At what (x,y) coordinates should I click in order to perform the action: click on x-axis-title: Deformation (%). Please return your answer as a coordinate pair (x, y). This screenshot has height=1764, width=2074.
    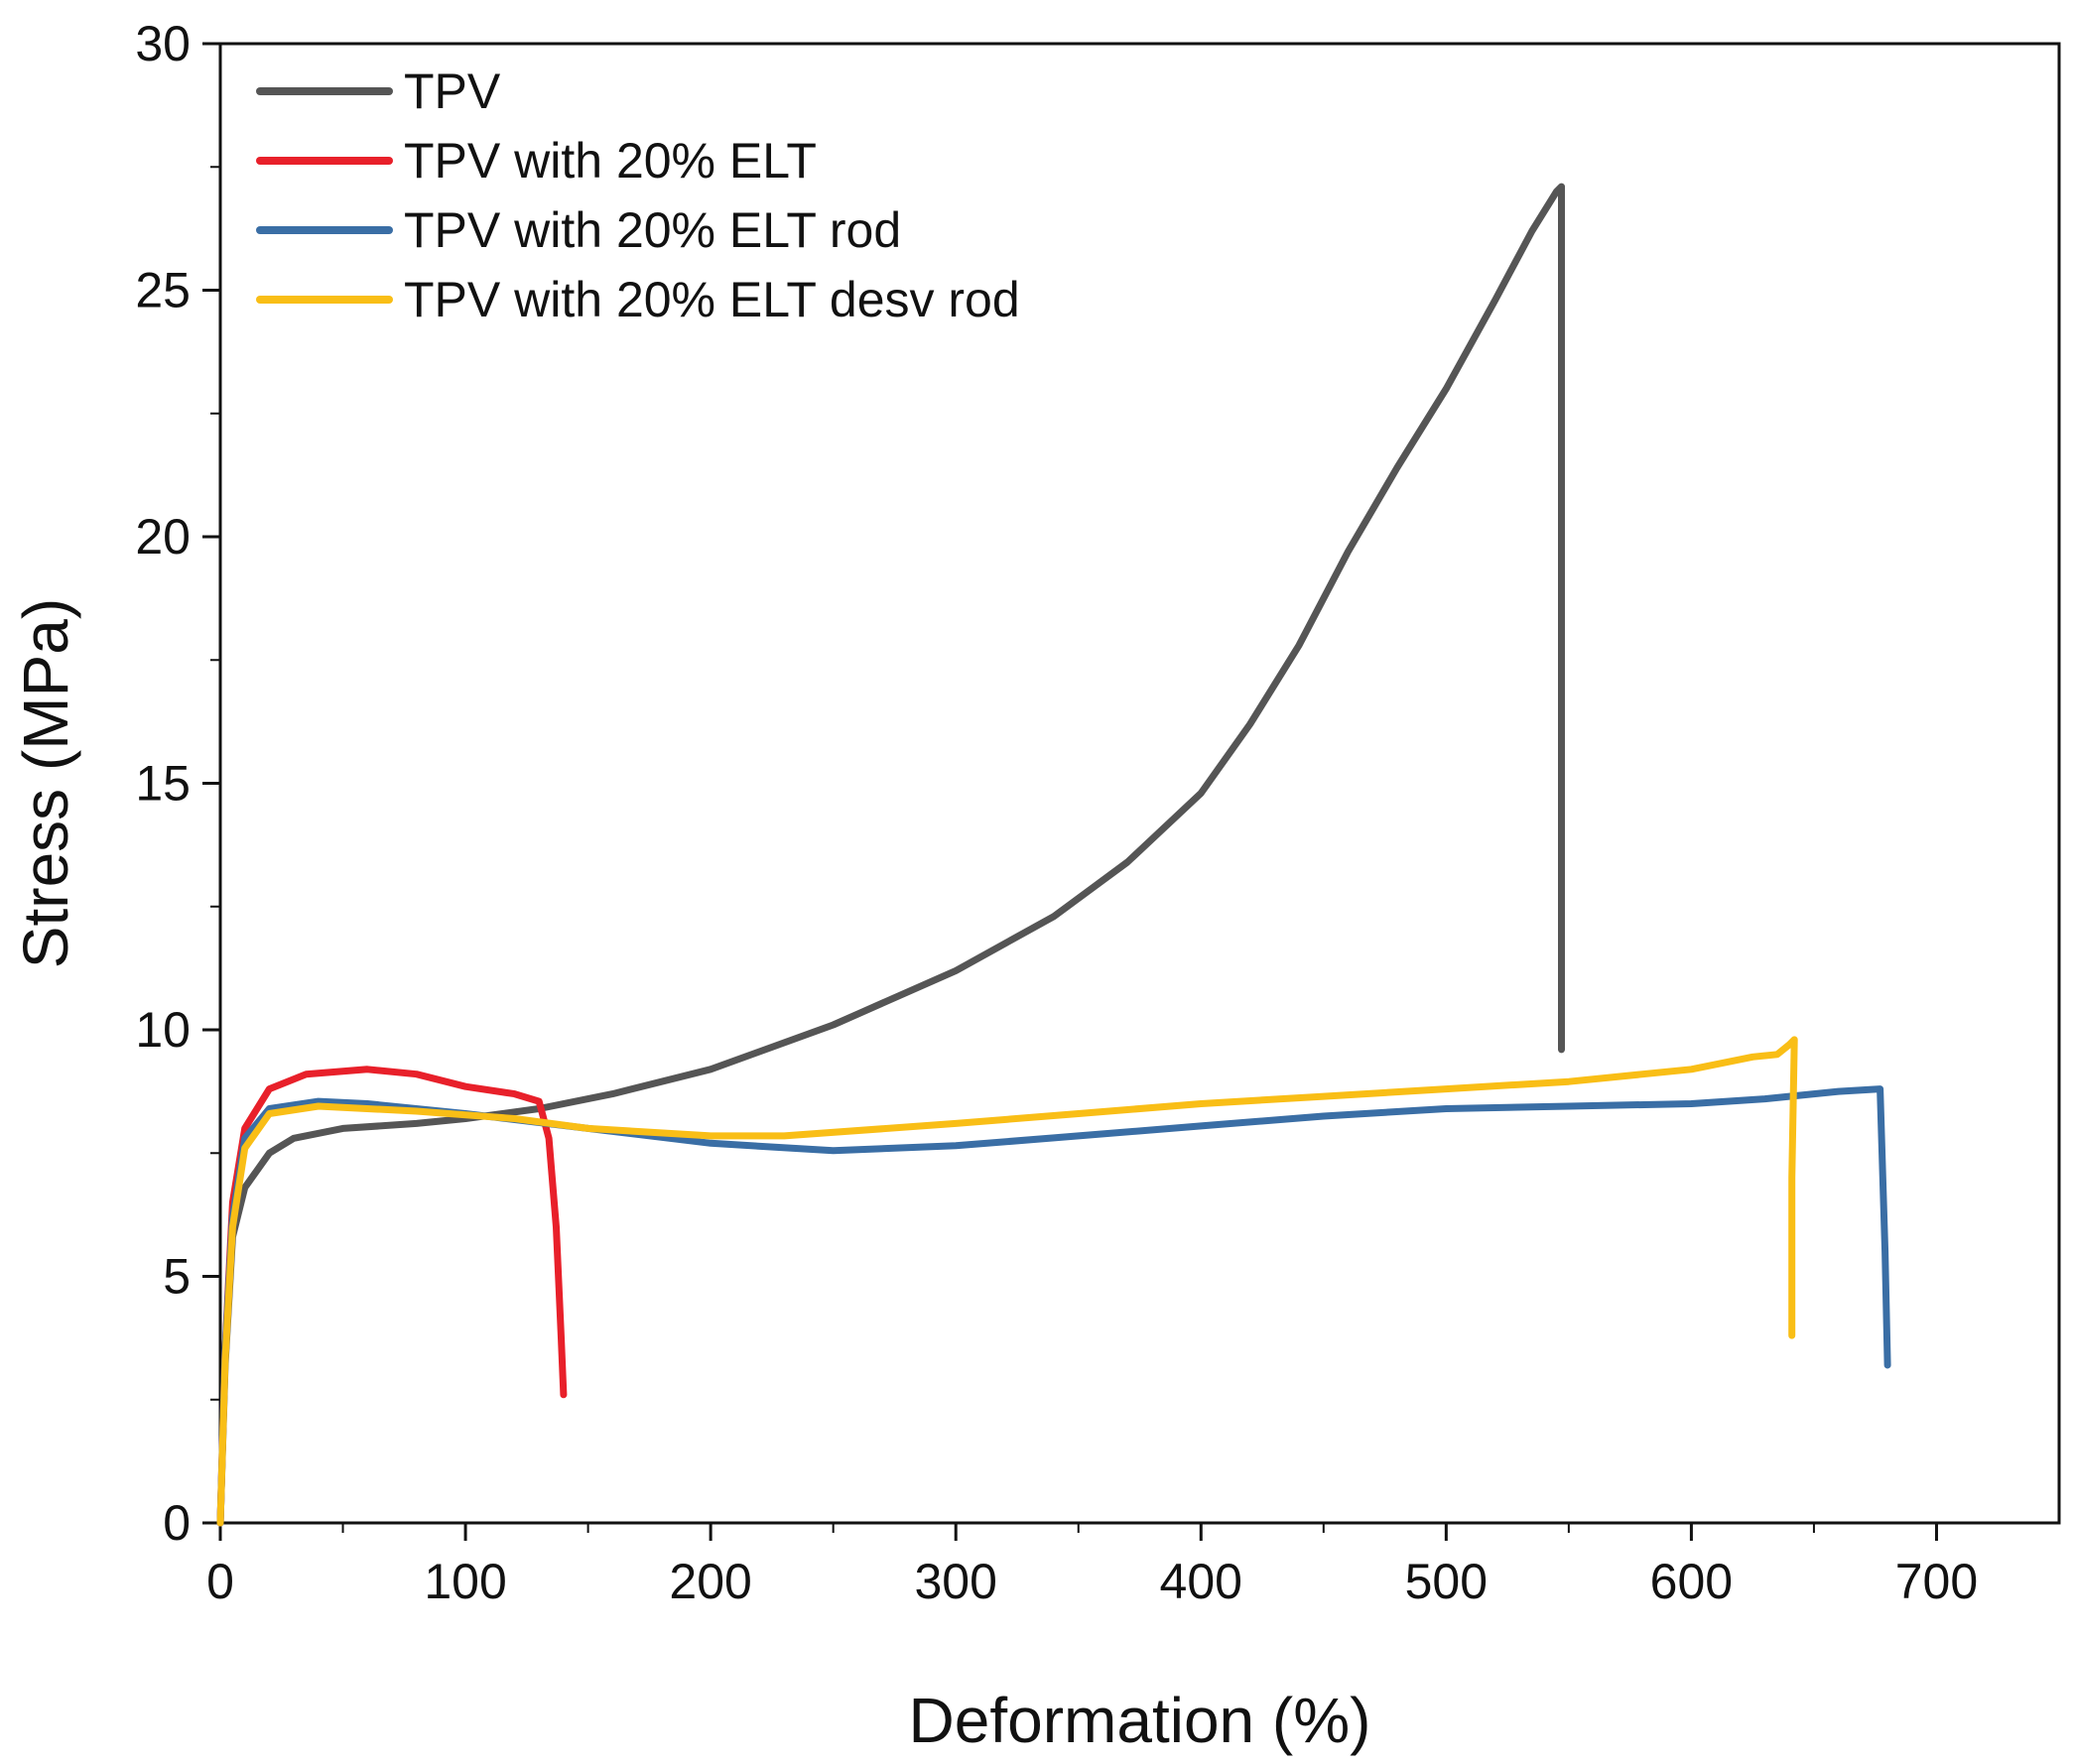
    Looking at the image, I should click on (1140, 1720).